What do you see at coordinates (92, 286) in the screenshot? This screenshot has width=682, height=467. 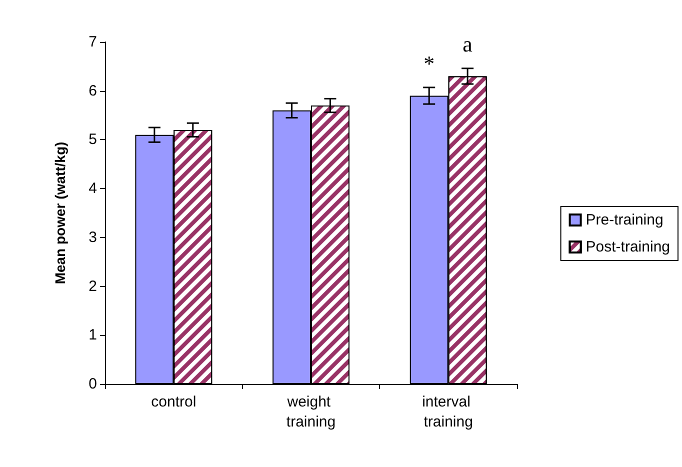 I see `y-tick-label: 2` at bounding box center [92, 286].